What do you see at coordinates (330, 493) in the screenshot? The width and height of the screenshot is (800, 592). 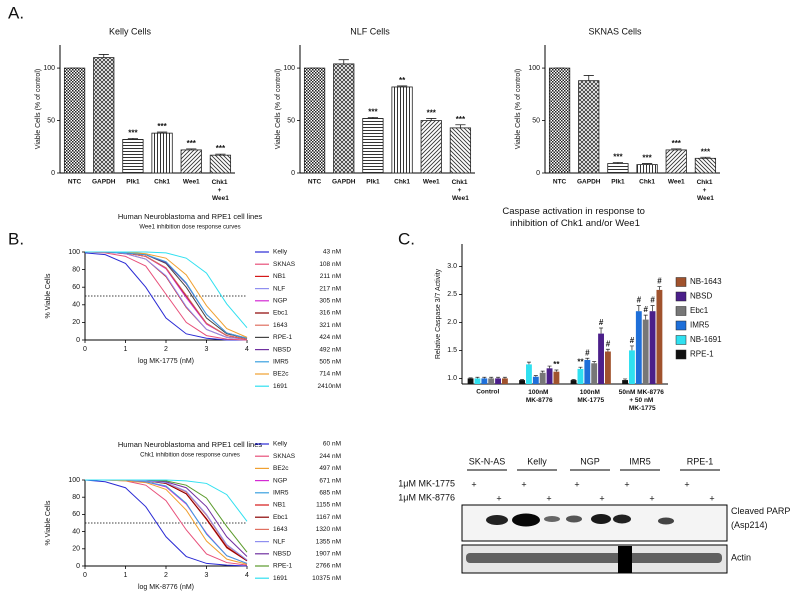 I see `legend-ic50: 685 nM` at bounding box center [330, 493].